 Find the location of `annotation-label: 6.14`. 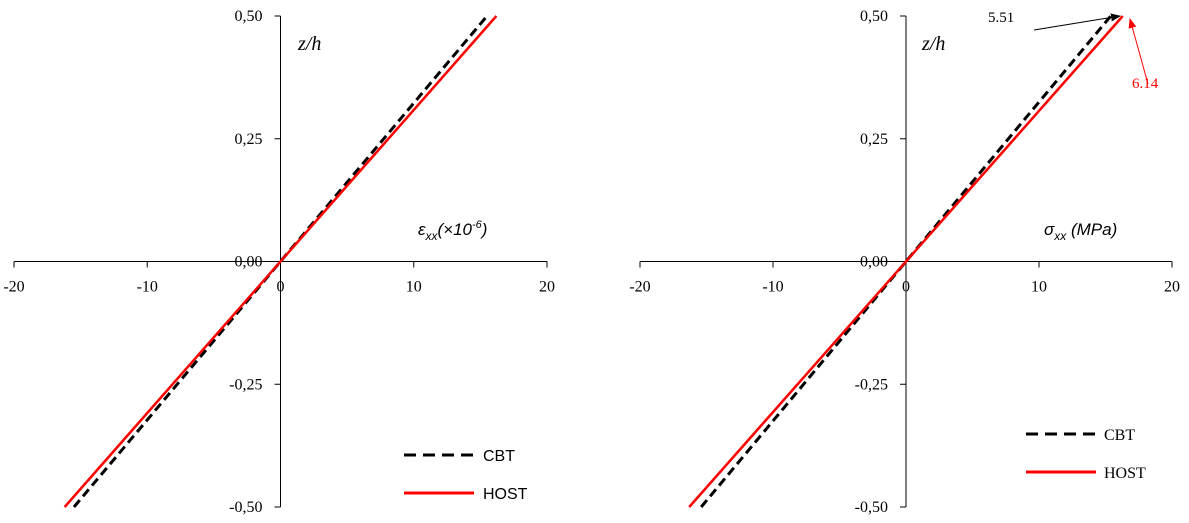

annotation-label: 6.14 is located at coordinates (1145, 84).